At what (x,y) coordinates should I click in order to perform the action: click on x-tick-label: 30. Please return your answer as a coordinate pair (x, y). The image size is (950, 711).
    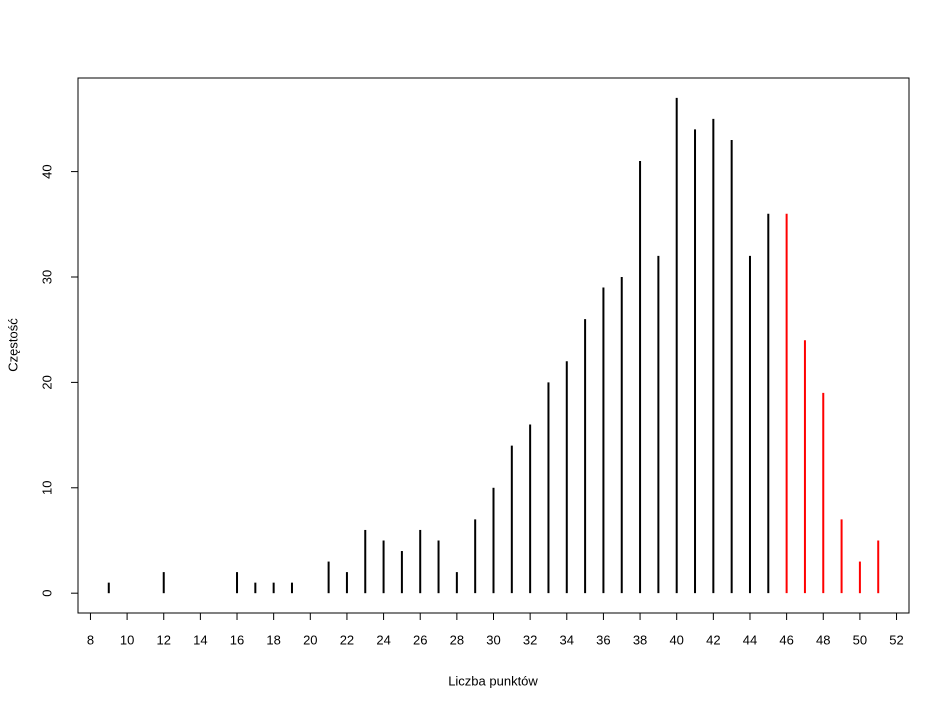
    Looking at the image, I should click on (493, 639).